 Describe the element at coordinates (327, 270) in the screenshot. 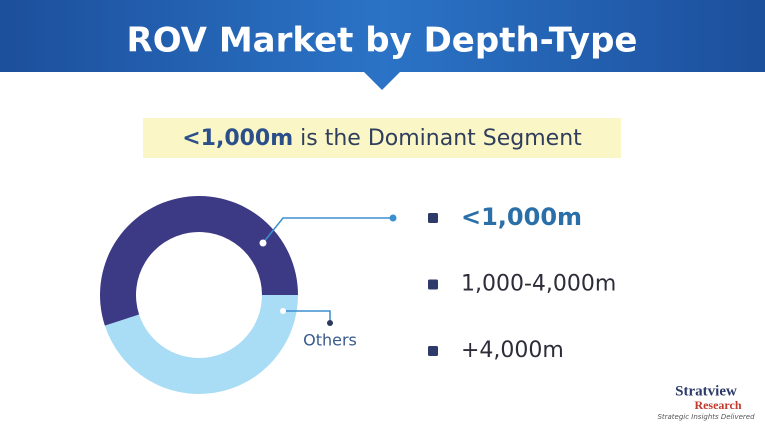

I see `leaders` at that location.